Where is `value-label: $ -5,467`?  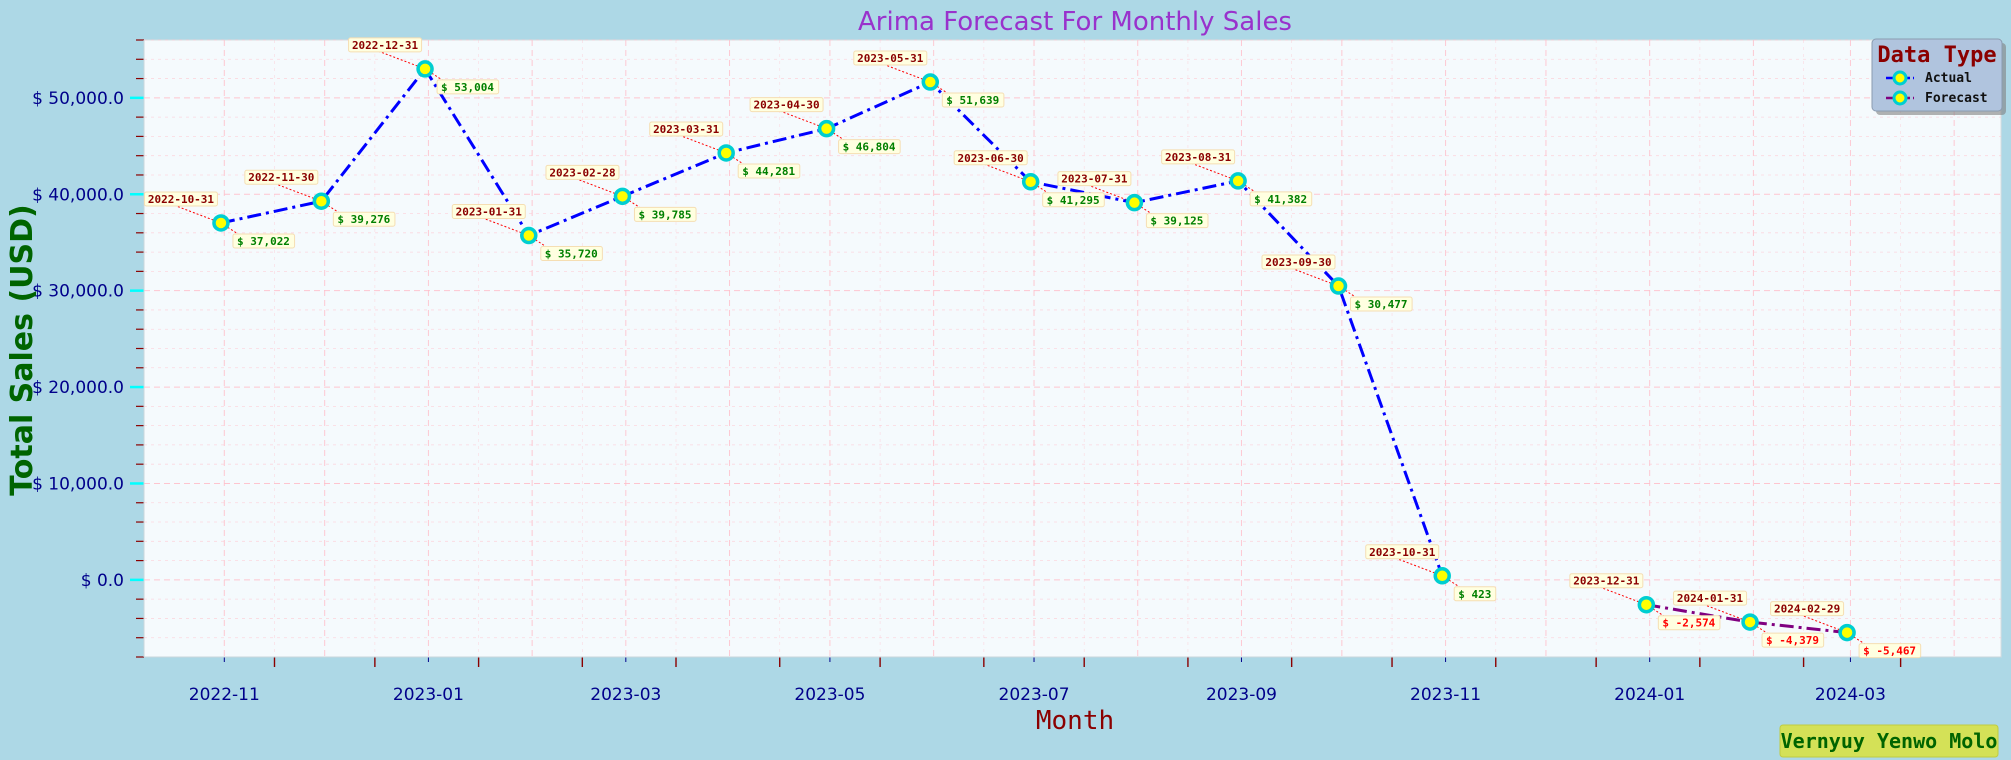 value-label: $ -5,467 is located at coordinates (1889, 651).